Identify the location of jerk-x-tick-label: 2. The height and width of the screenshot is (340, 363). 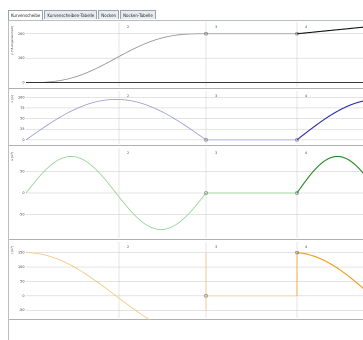
(128, 247).